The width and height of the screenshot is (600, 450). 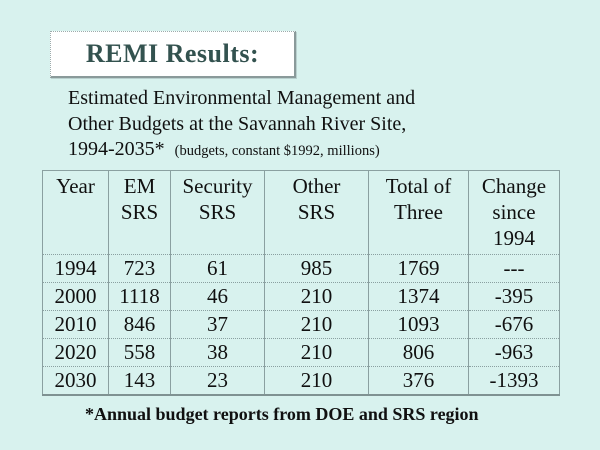 I want to click on cell-year: 2000, so click(x=75, y=296).